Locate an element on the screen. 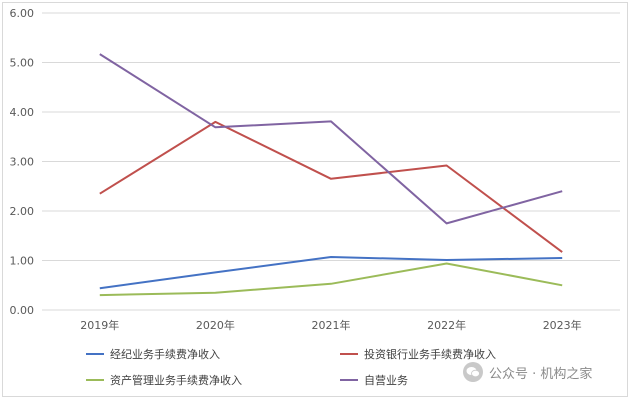 Image resolution: width=631 pixels, height=400 pixels. x-tick-label: 2020年 is located at coordinates (215, 325).